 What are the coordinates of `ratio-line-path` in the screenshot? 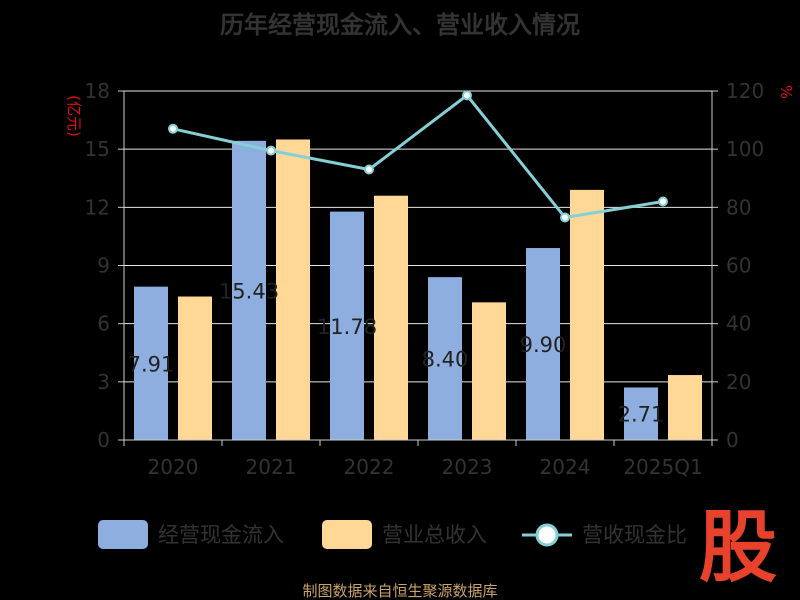 It's located at (418, 156).